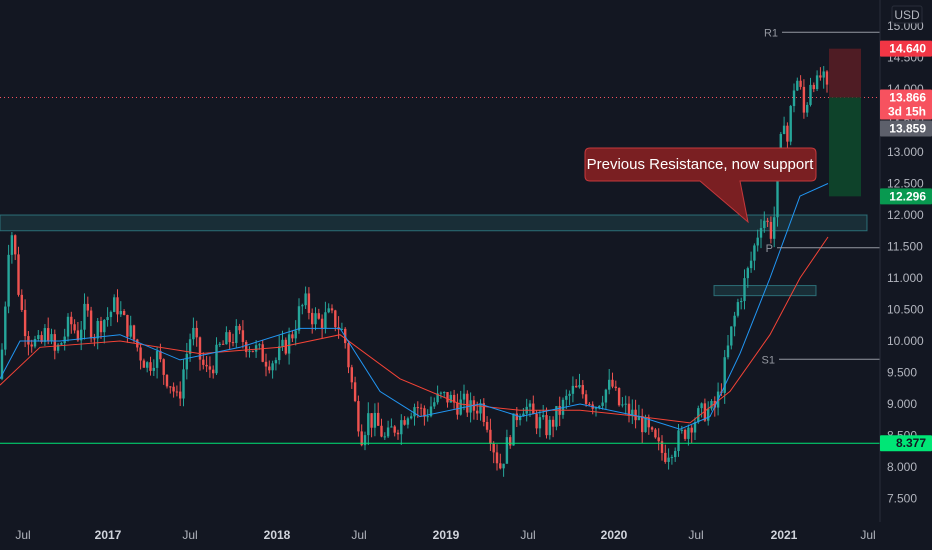 This screenshot has width=932, height=550. I want to click on currency-badge, so click(907, 14).